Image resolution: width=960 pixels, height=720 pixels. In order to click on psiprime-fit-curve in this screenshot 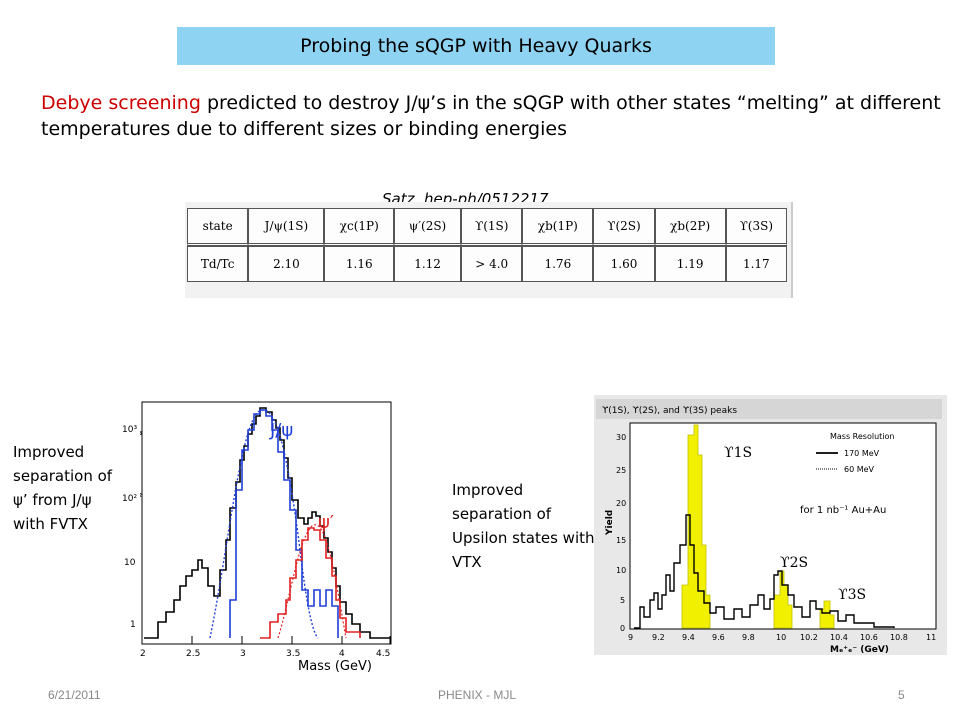, I will do `click(312, 581)`.